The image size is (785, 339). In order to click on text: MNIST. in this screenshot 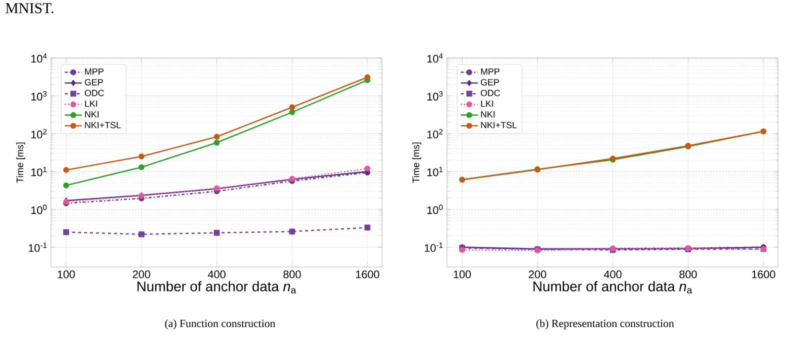, I will do `click(30, 8)`.